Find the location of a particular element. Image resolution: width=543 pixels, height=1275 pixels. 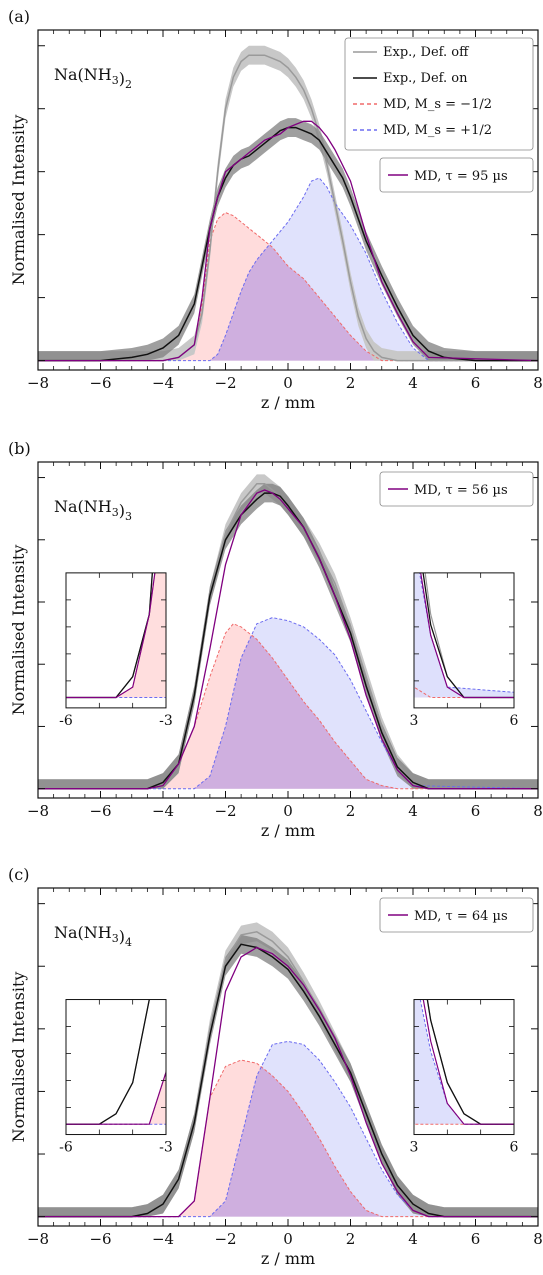

inset-bg is located at coordinates (116, 1067).